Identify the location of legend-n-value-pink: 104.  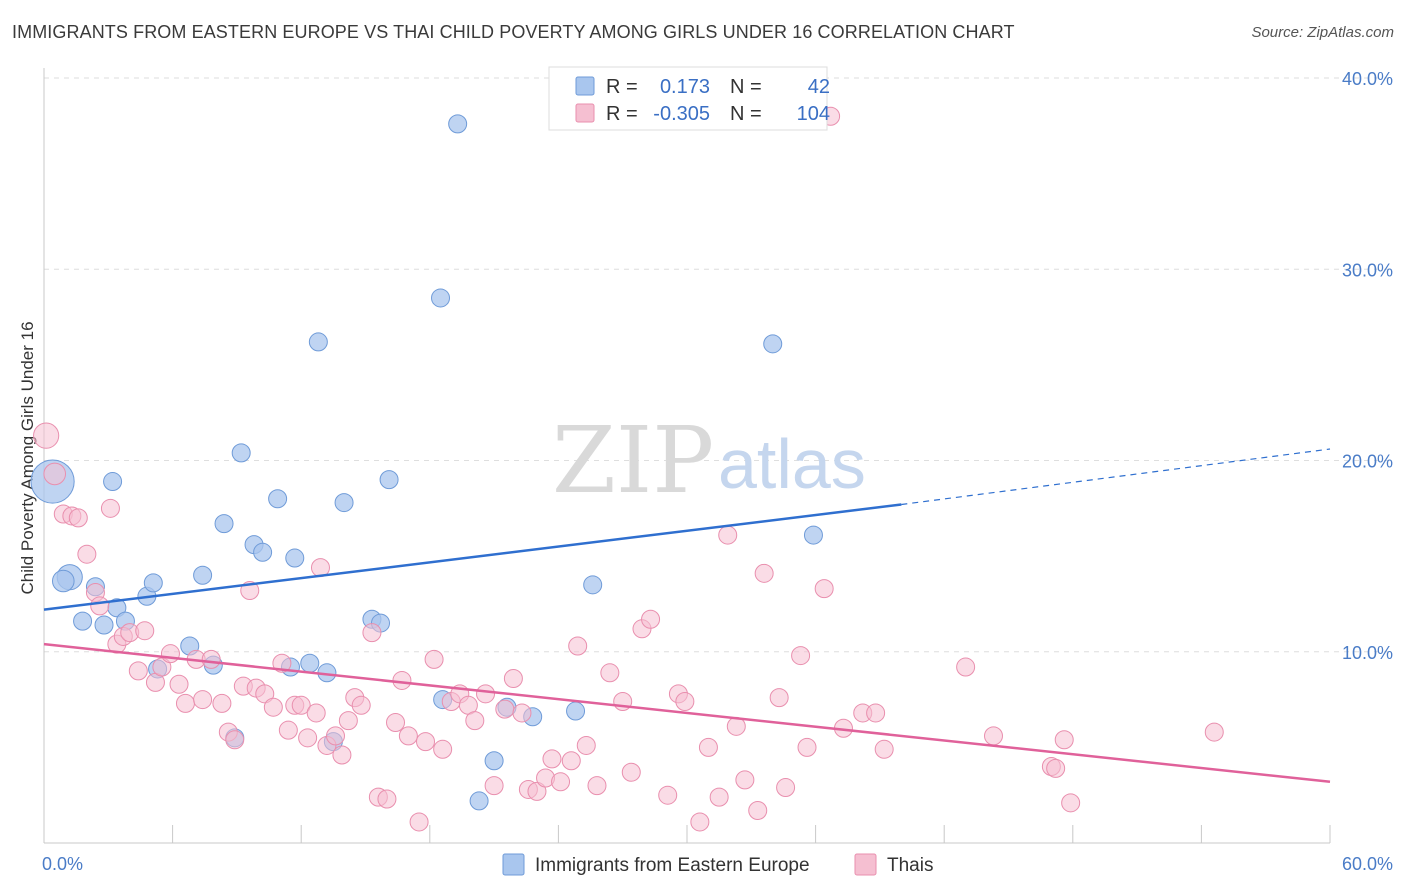
(813, 114).